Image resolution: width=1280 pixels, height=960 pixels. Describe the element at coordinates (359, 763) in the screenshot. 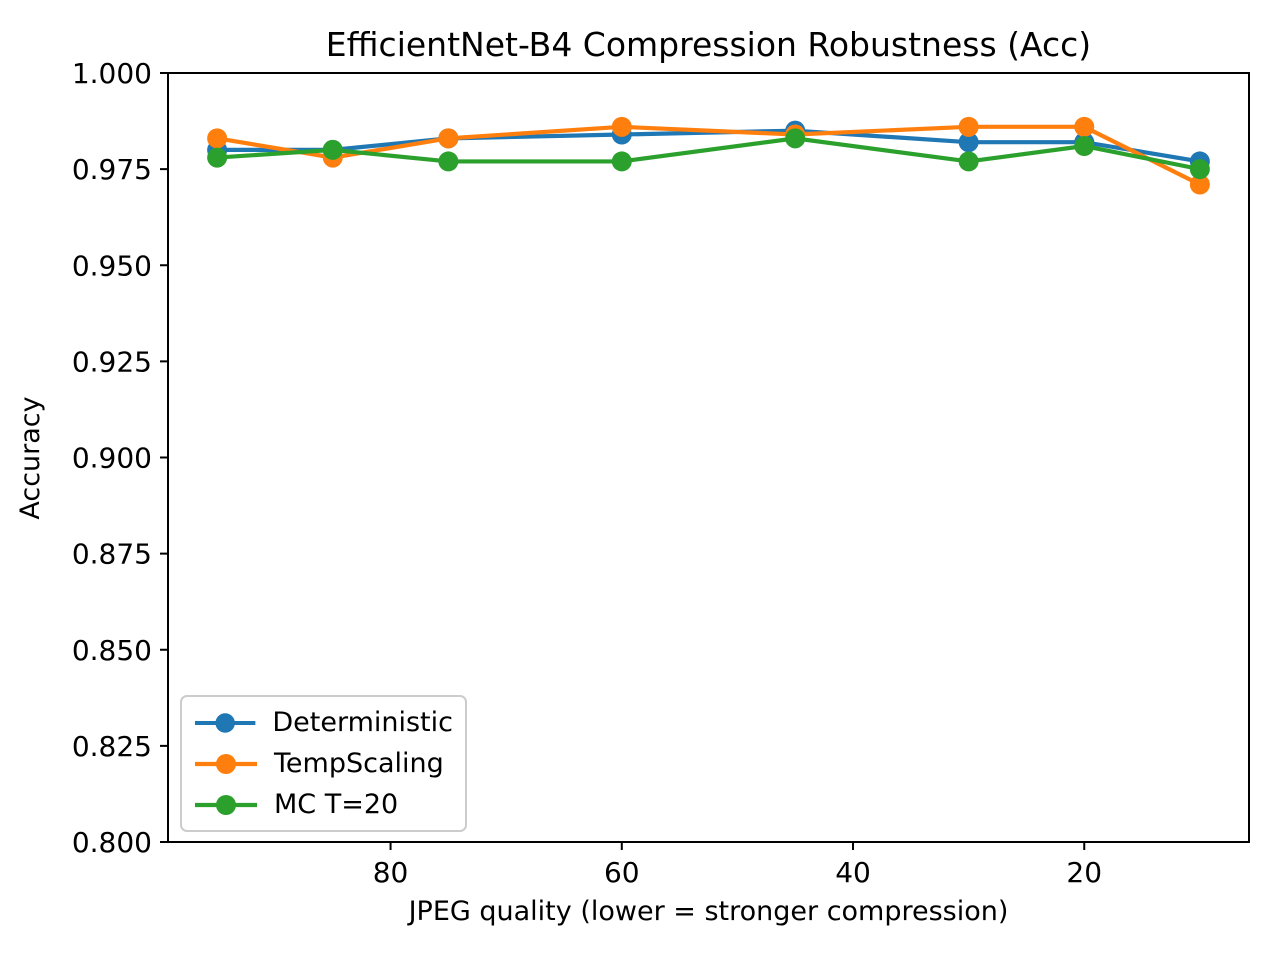

I see `legend-item-label: TempScaling` at that location.